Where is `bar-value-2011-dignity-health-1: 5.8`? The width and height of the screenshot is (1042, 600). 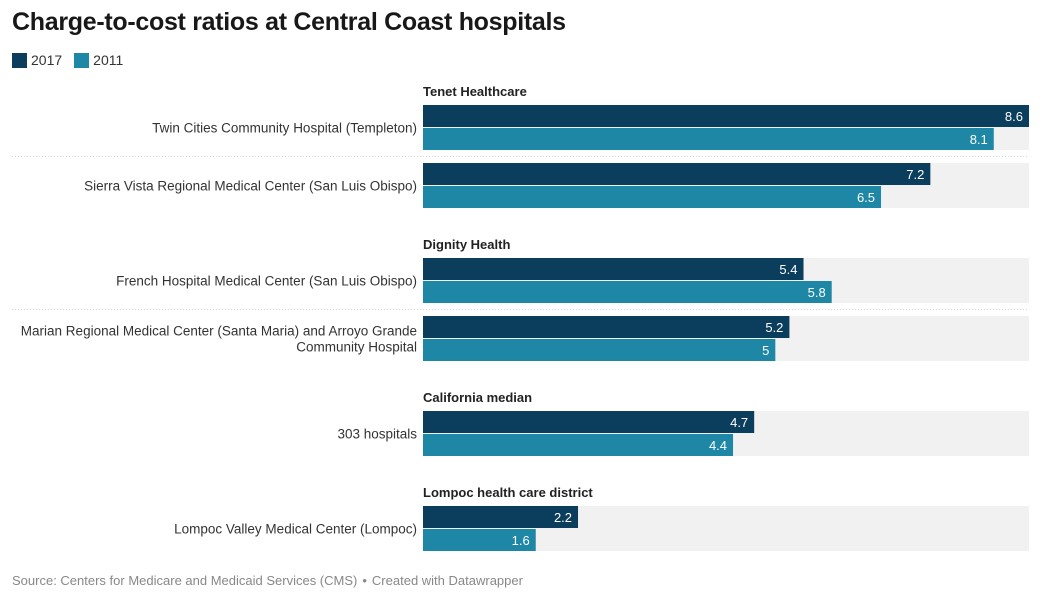 bar-value-2011-dignity-health-1: 5.8 is located at coordinates (817, 292).